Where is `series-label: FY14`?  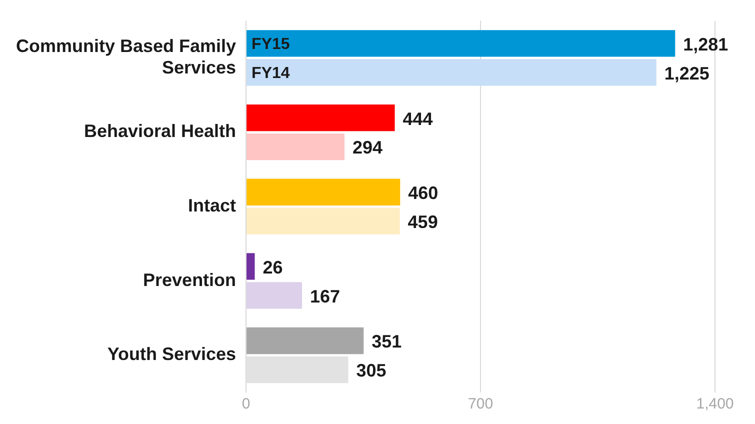 series-label: FY14 is located at coordinates (271, 73).